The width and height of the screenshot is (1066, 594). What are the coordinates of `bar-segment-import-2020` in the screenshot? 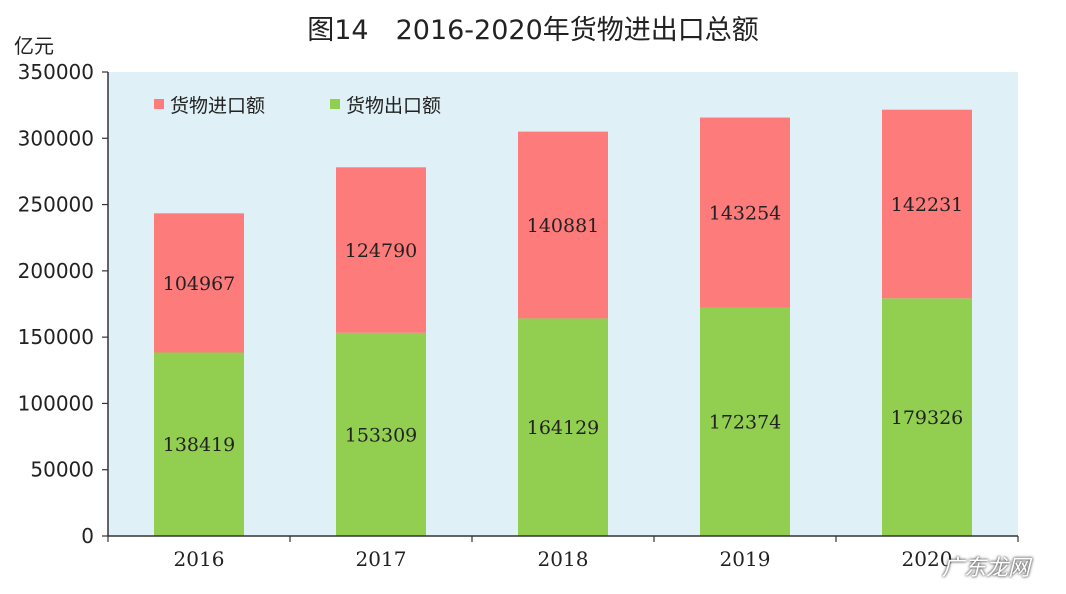 It's located at (927, 204).